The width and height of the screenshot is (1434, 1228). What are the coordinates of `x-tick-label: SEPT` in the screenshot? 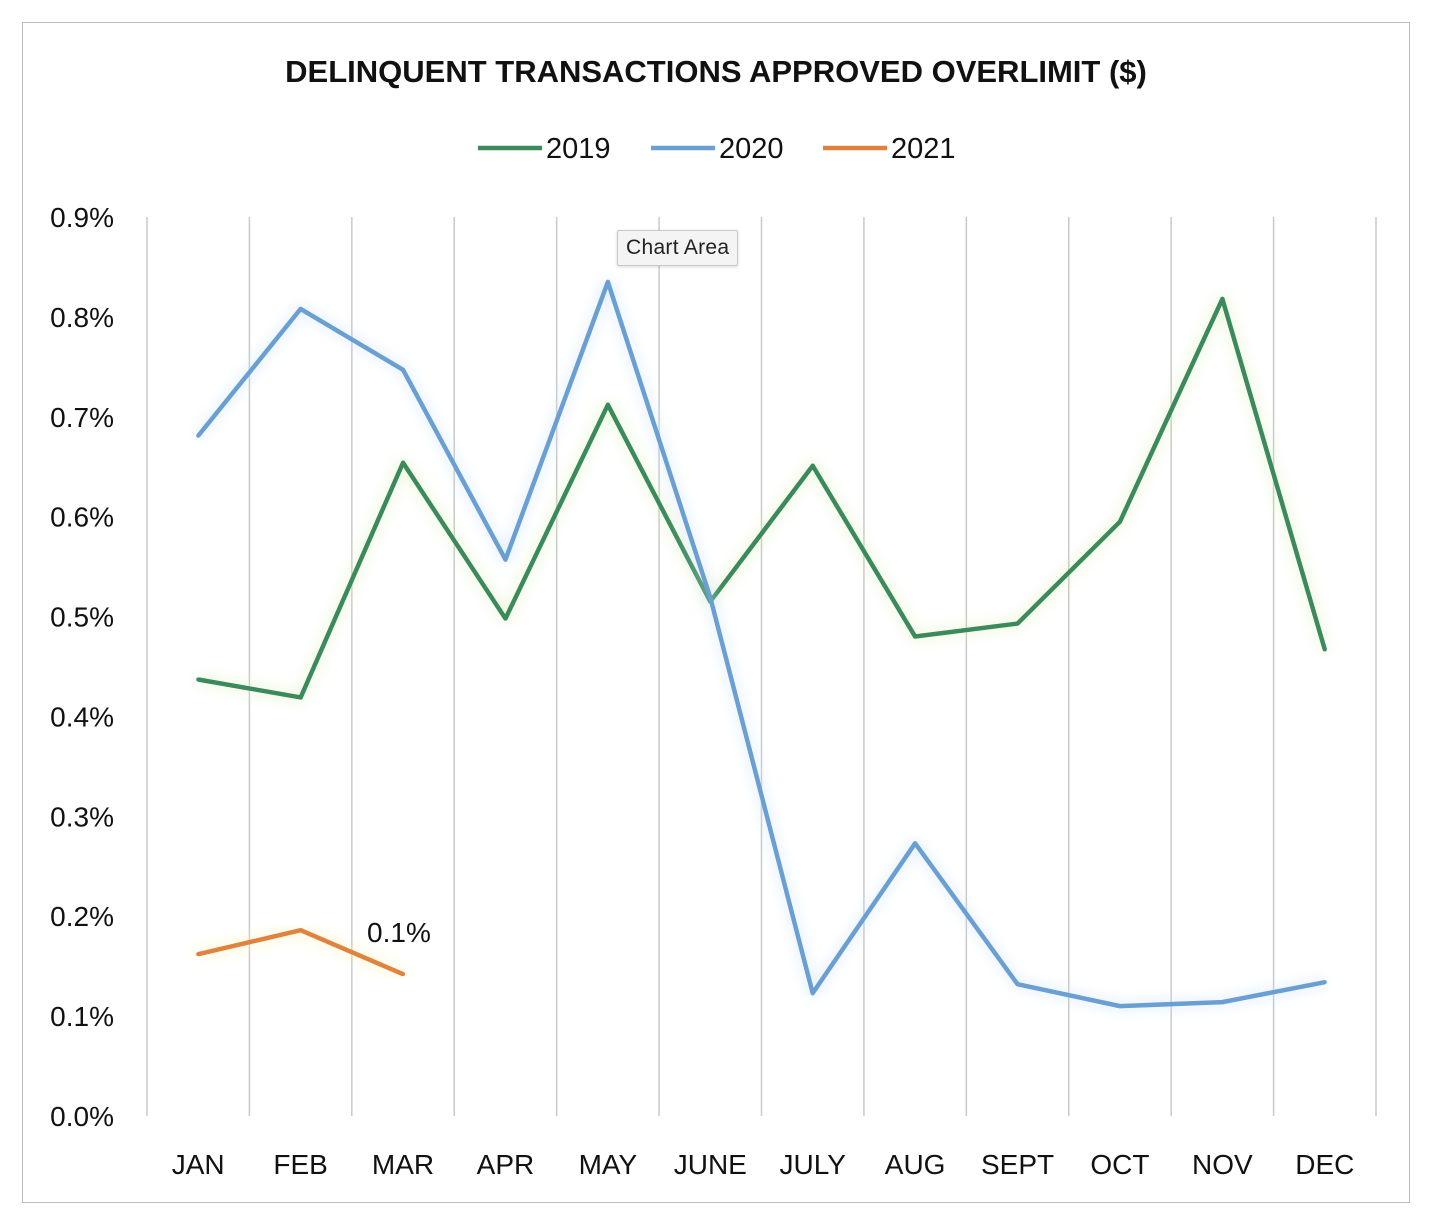 It's located at (1017, 1164).